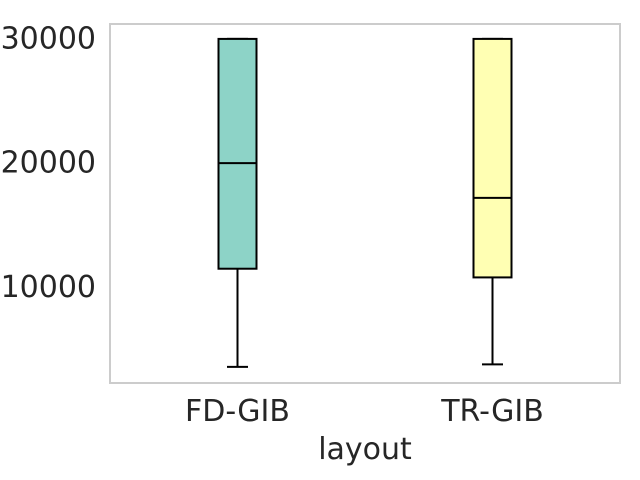  I want to click on box-fd-gib, so click(237, 202).